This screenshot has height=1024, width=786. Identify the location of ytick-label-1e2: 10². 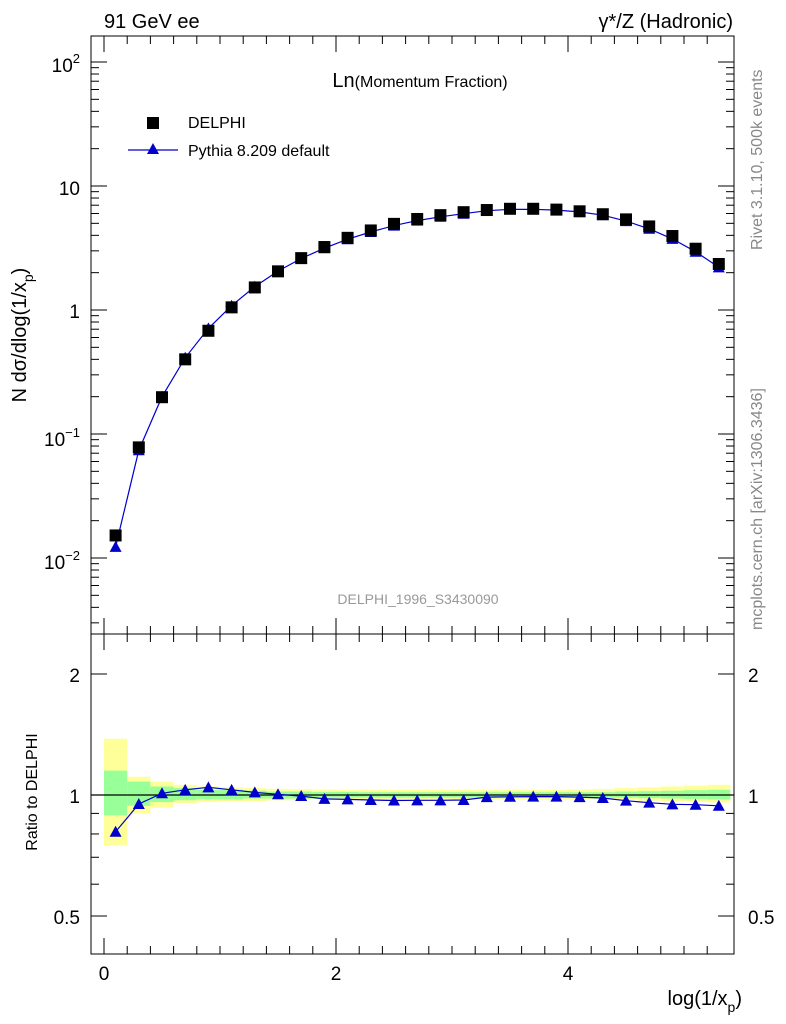
(66, 64).